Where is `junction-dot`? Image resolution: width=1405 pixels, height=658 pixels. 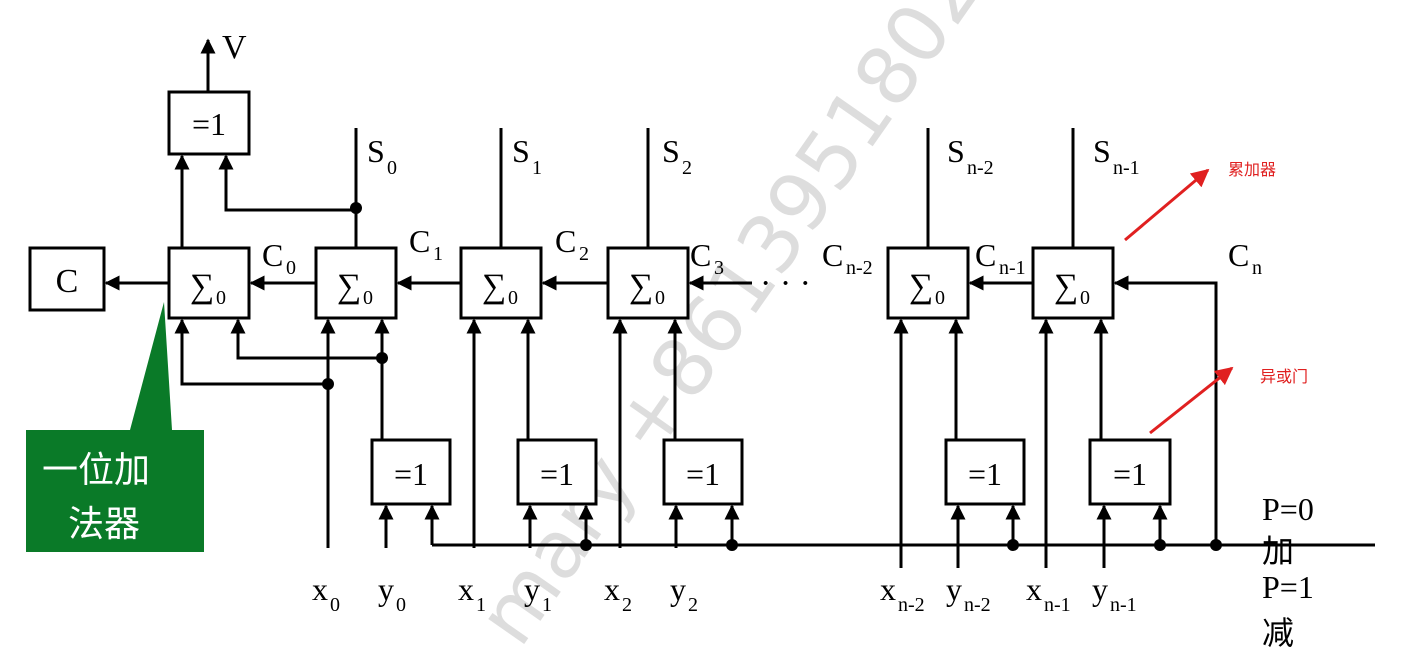 junction-dot is located at coordinates (1216, 545).